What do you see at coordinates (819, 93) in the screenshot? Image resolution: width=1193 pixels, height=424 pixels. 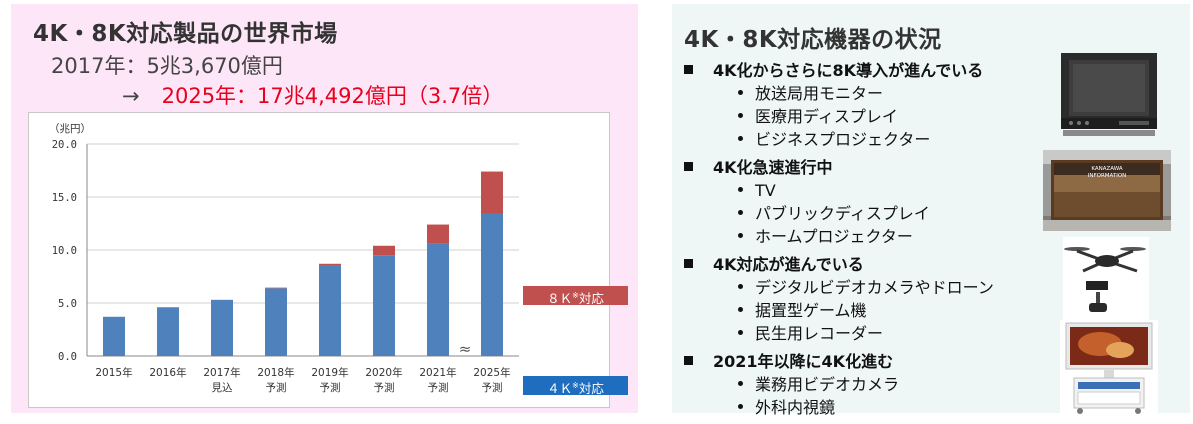 I see `device-list-item-text: 放送局用モニター` at bounding box center [819, 93].